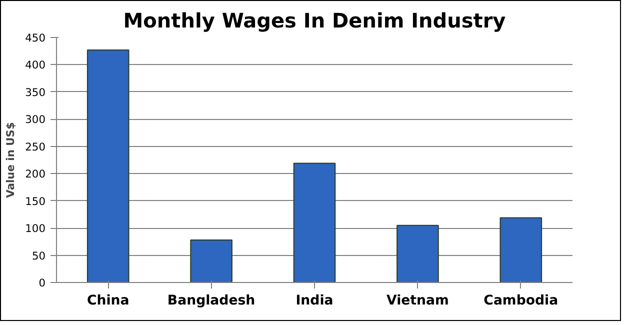  What do you see at coordinates (35, 92) in the screenshot?
I see `y-tick-label: 350` at bounding box center [35, 92].